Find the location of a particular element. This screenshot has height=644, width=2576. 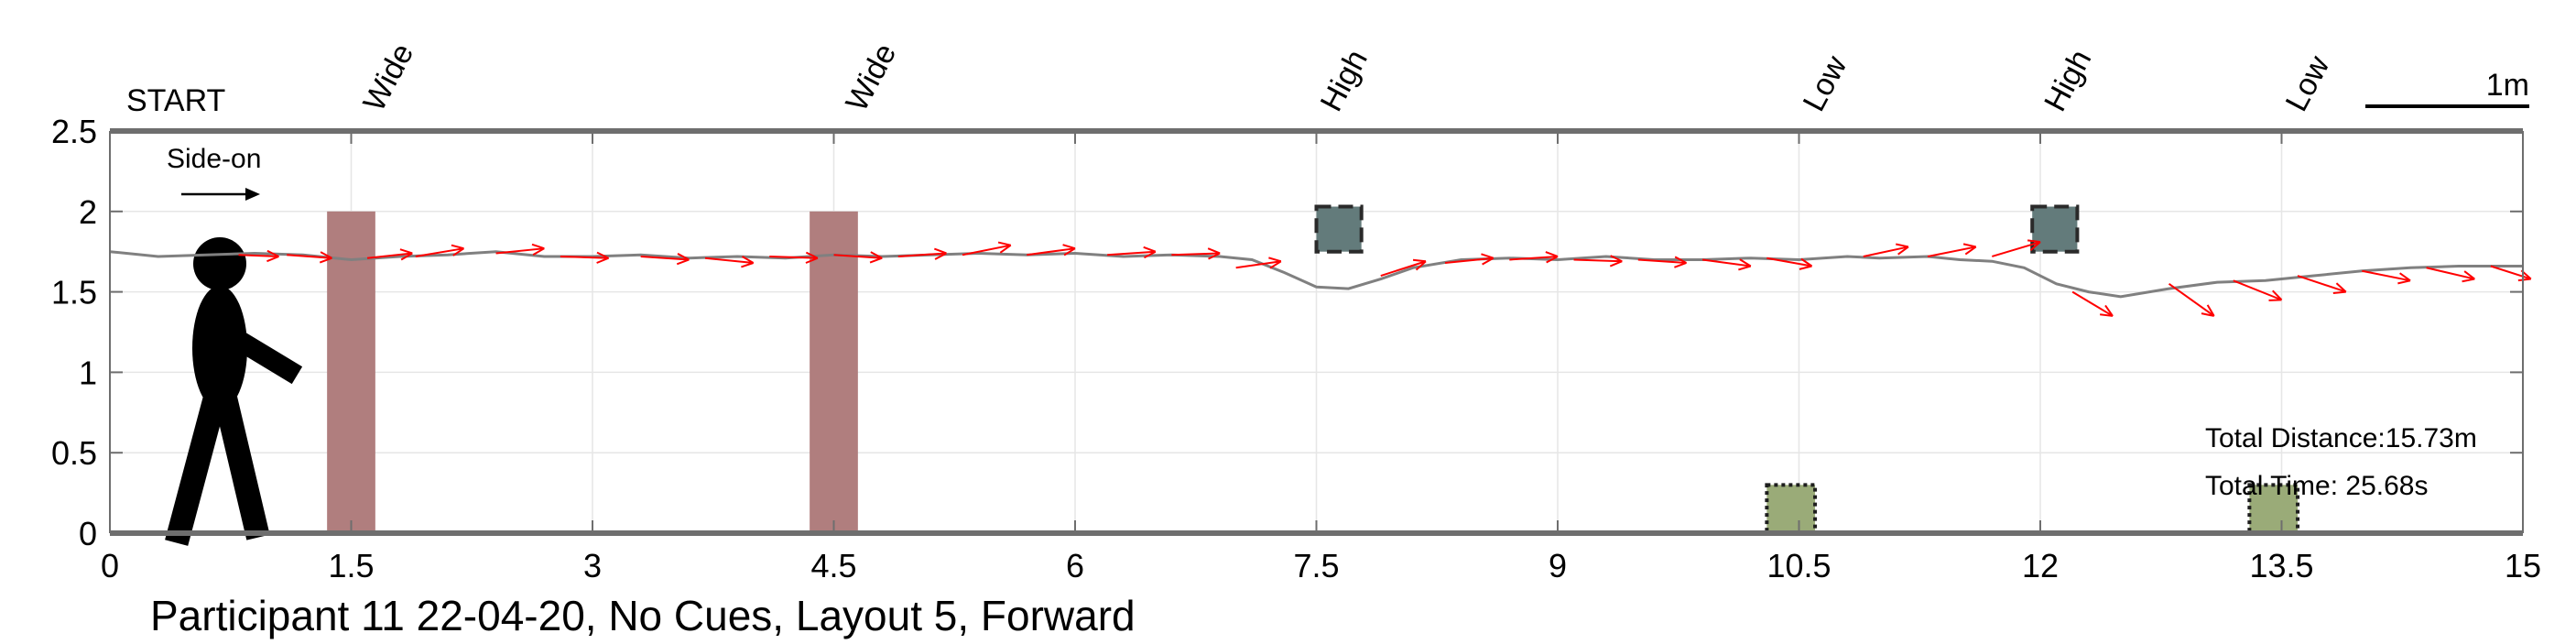

obstacle-labels: Wide Wide High Low High Low is located at coordinates (1346, 78).